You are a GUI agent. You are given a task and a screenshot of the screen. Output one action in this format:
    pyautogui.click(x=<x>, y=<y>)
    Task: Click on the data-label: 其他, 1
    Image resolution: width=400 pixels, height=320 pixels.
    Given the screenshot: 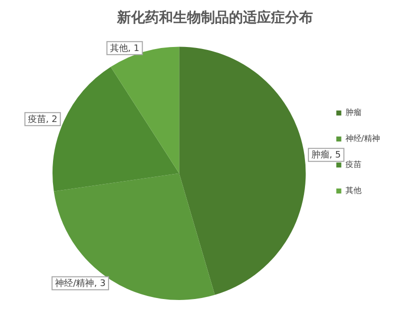 What is the action you would take?
    pyautogui.click(x=125, y=48)
    